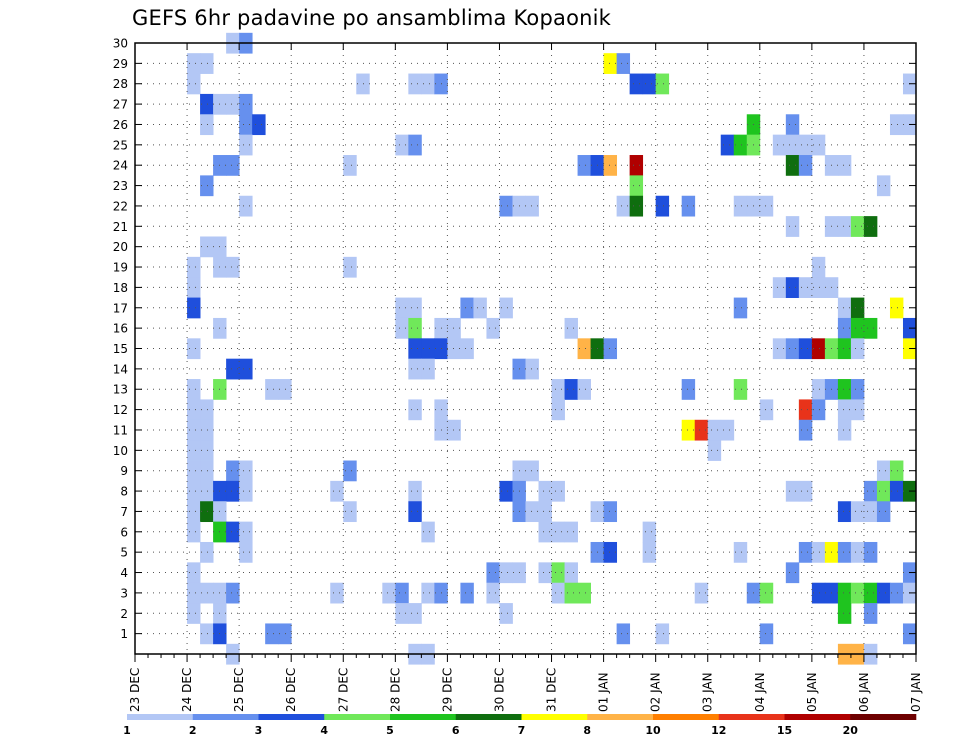  What do you see at coordinates (916, 692) in the screenshot?
I see `x-tick-label: 07 JAN` at bounding box center [916, 692].